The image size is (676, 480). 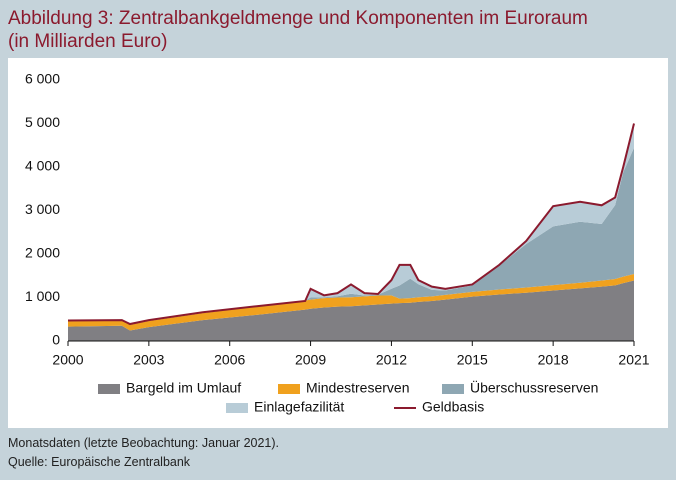 What do you see at coordinates (56, 340) in the screenshot?
I see `y-tick-label: 0` at bounding box center [56, 340].